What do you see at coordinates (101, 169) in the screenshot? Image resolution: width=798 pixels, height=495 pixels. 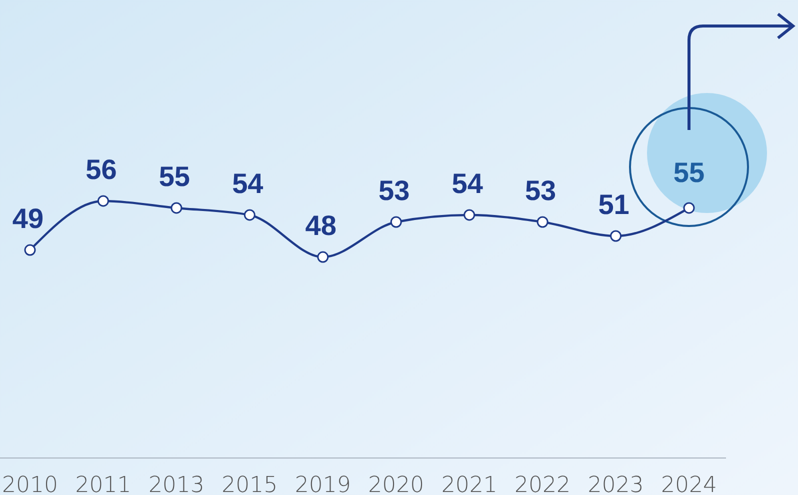 I see `data-label: 56` at bounding box center [101, 169].